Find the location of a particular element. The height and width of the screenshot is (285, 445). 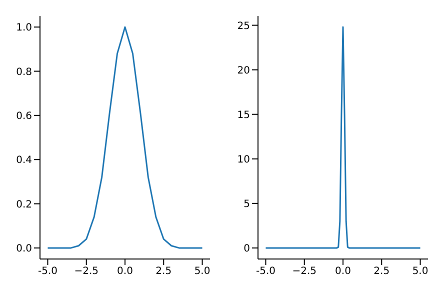

y-tick-label: 1.0 is located at coordinates (24, 28).